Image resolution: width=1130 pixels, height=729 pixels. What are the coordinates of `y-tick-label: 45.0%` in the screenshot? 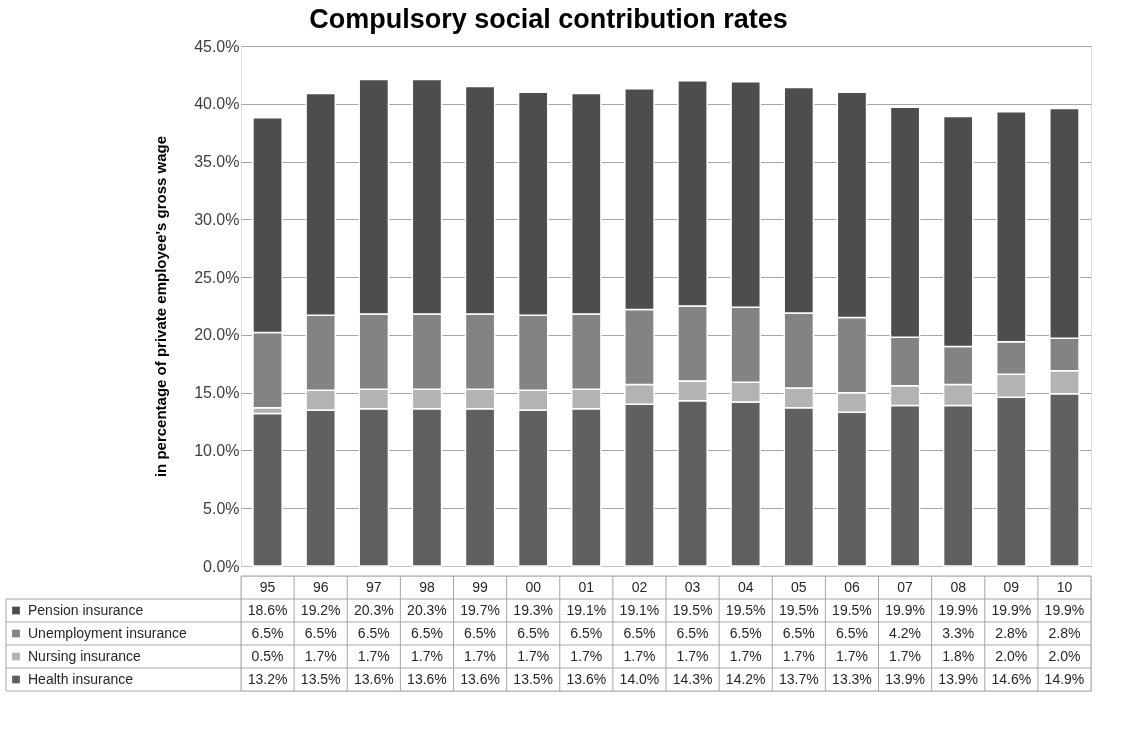 It's located at (217, 46).